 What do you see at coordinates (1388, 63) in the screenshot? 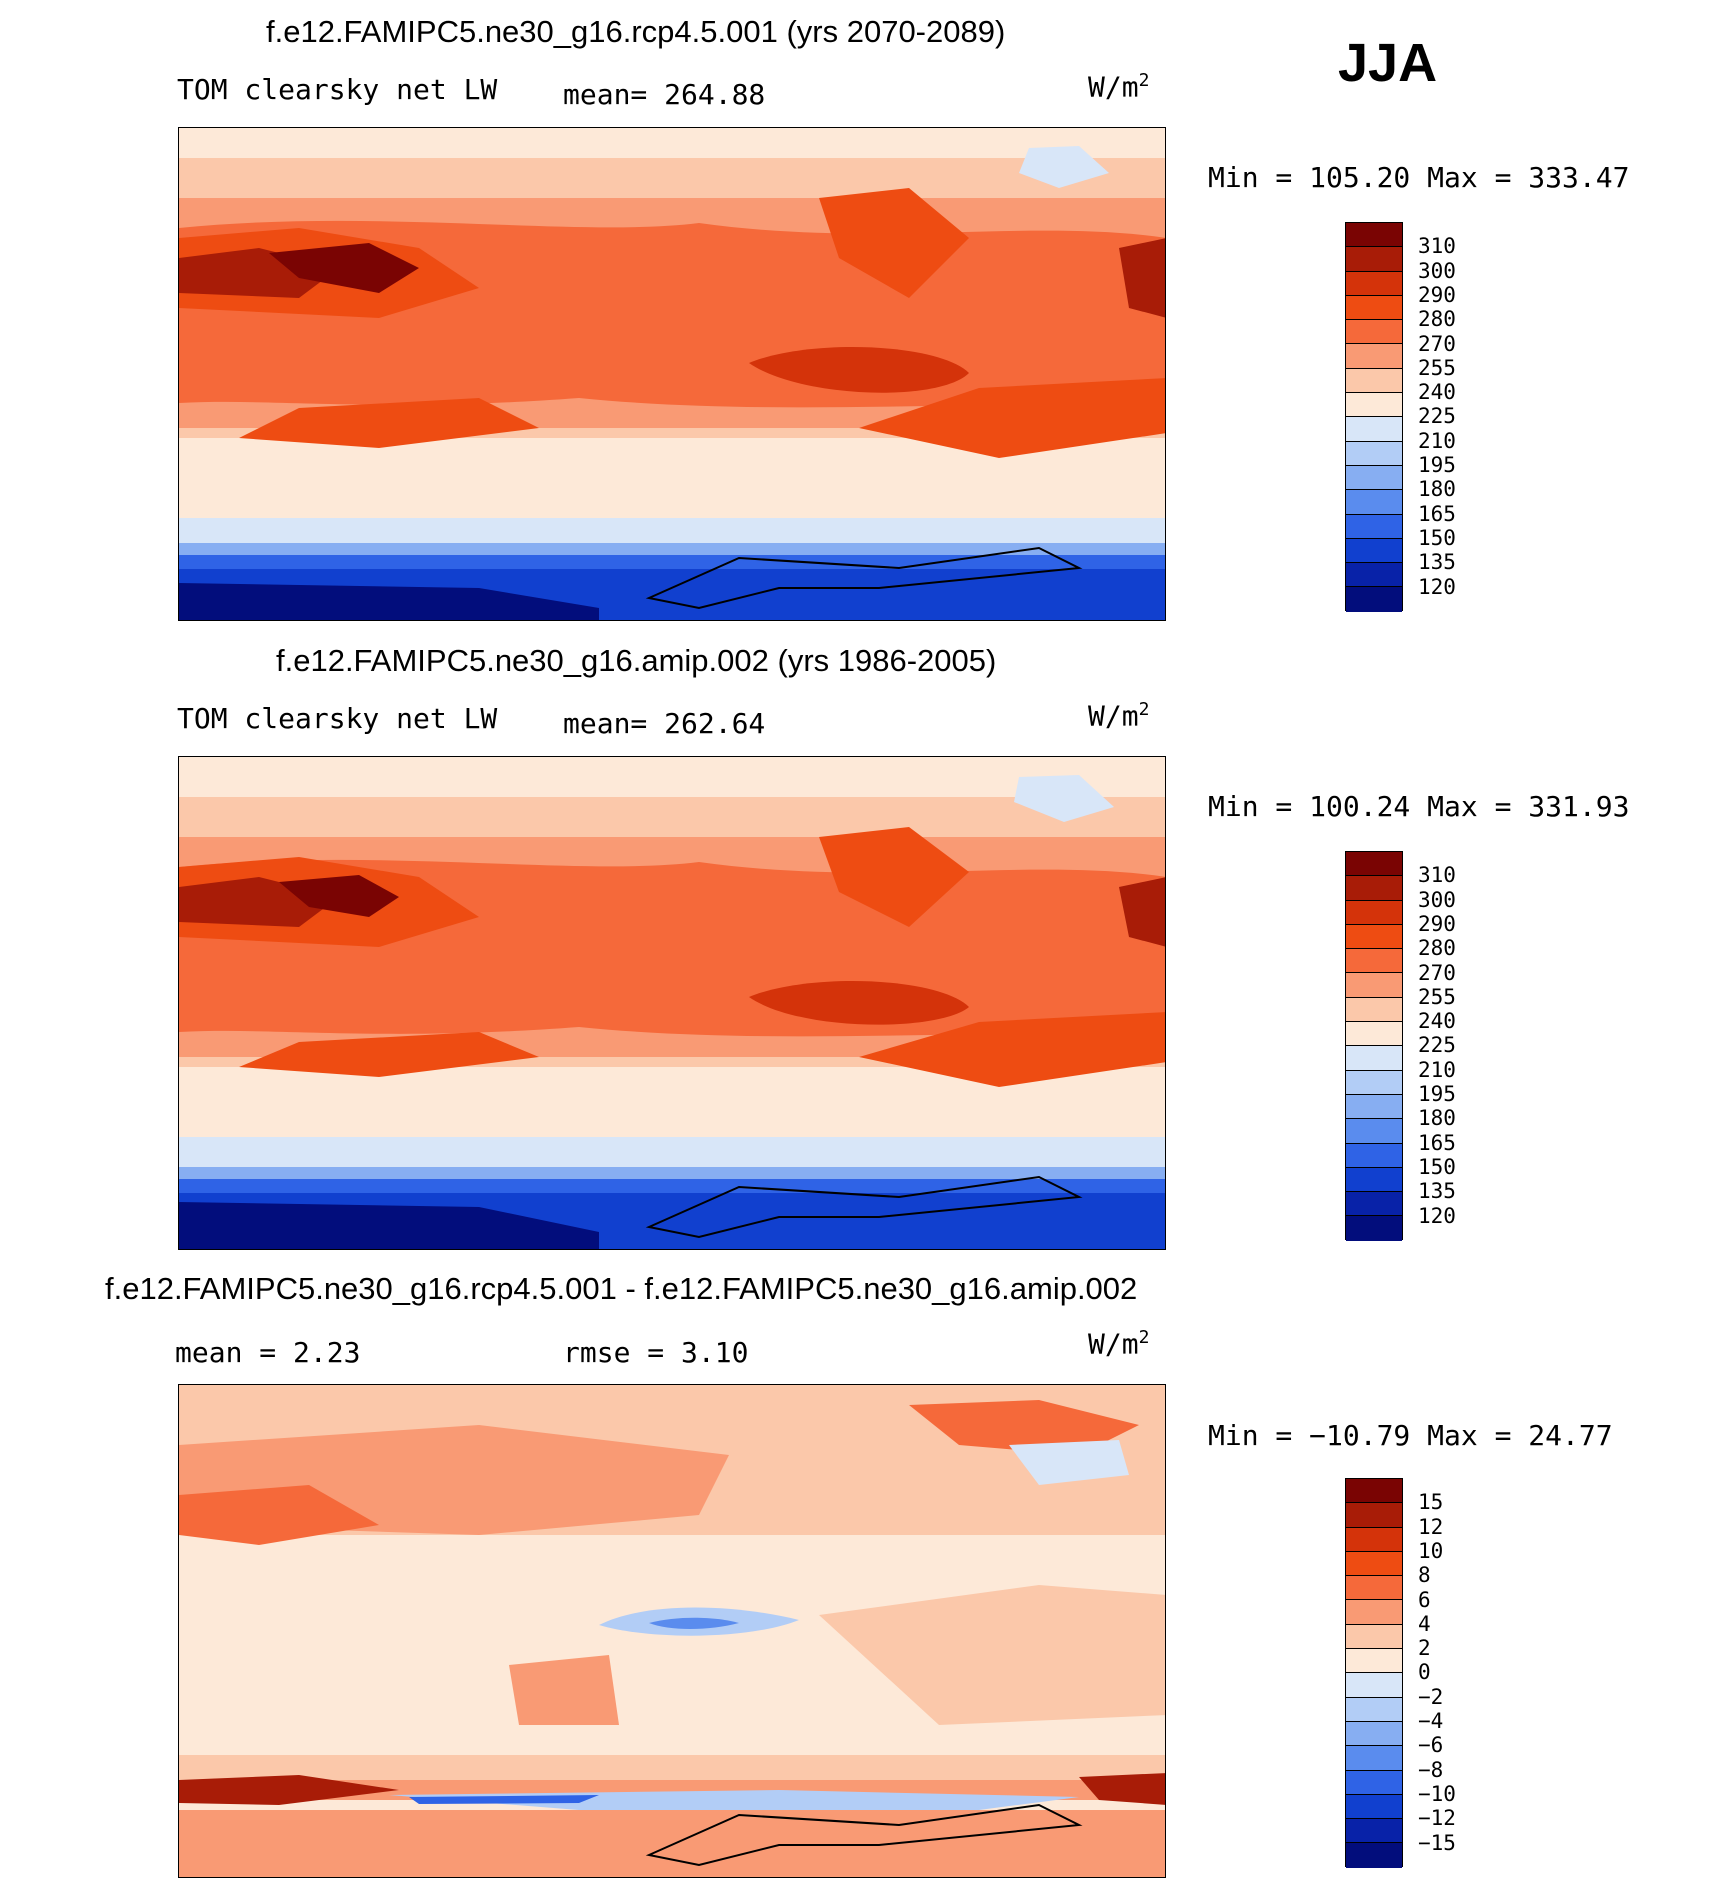
I see `season-label: JJA` at bounding box center [1388, 63].